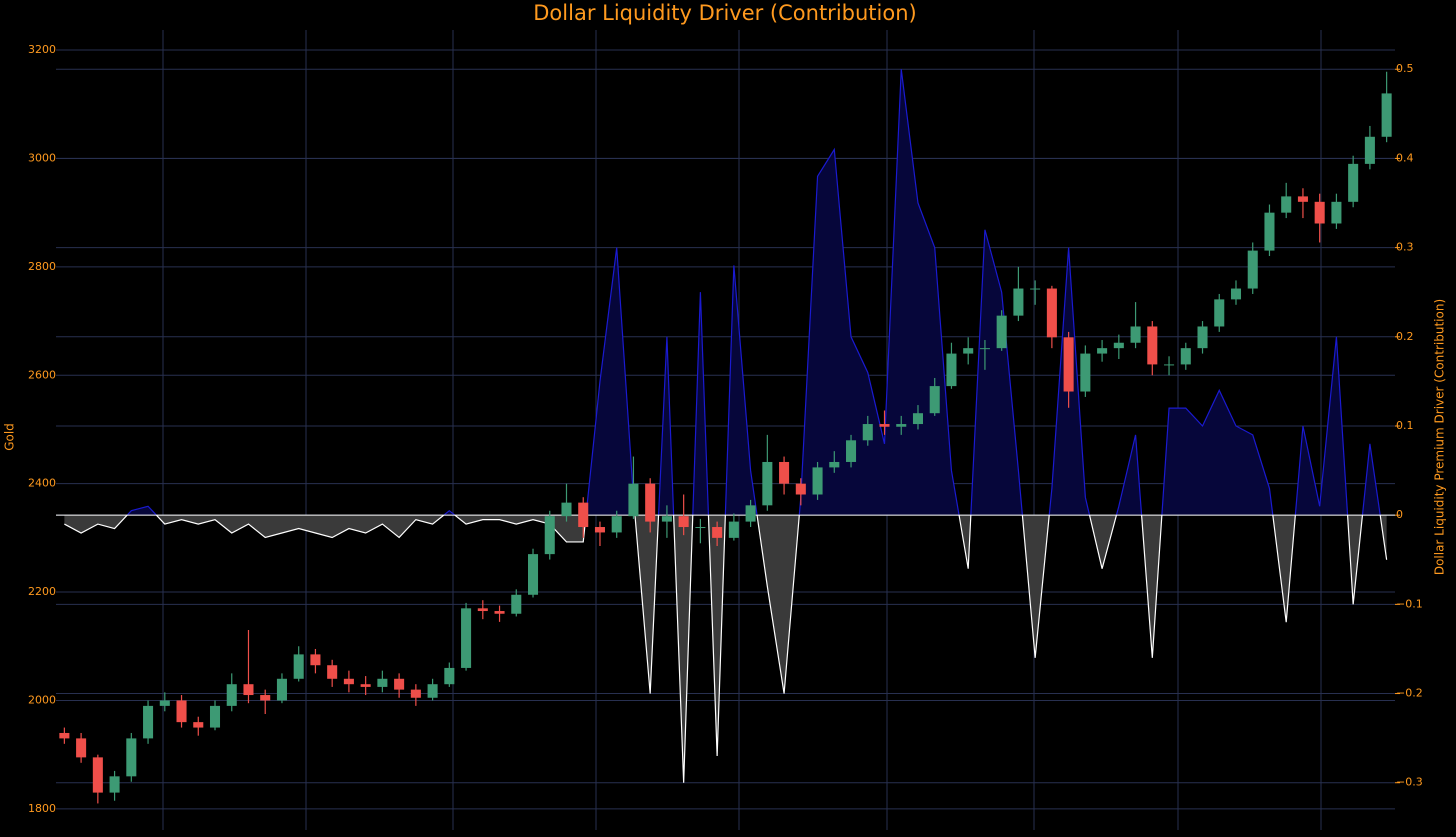  What do you see at coordinates (1405, 425) in the screenshot?
I see `y2-tick-label: 0.1` at bounding box center [1405, 425].